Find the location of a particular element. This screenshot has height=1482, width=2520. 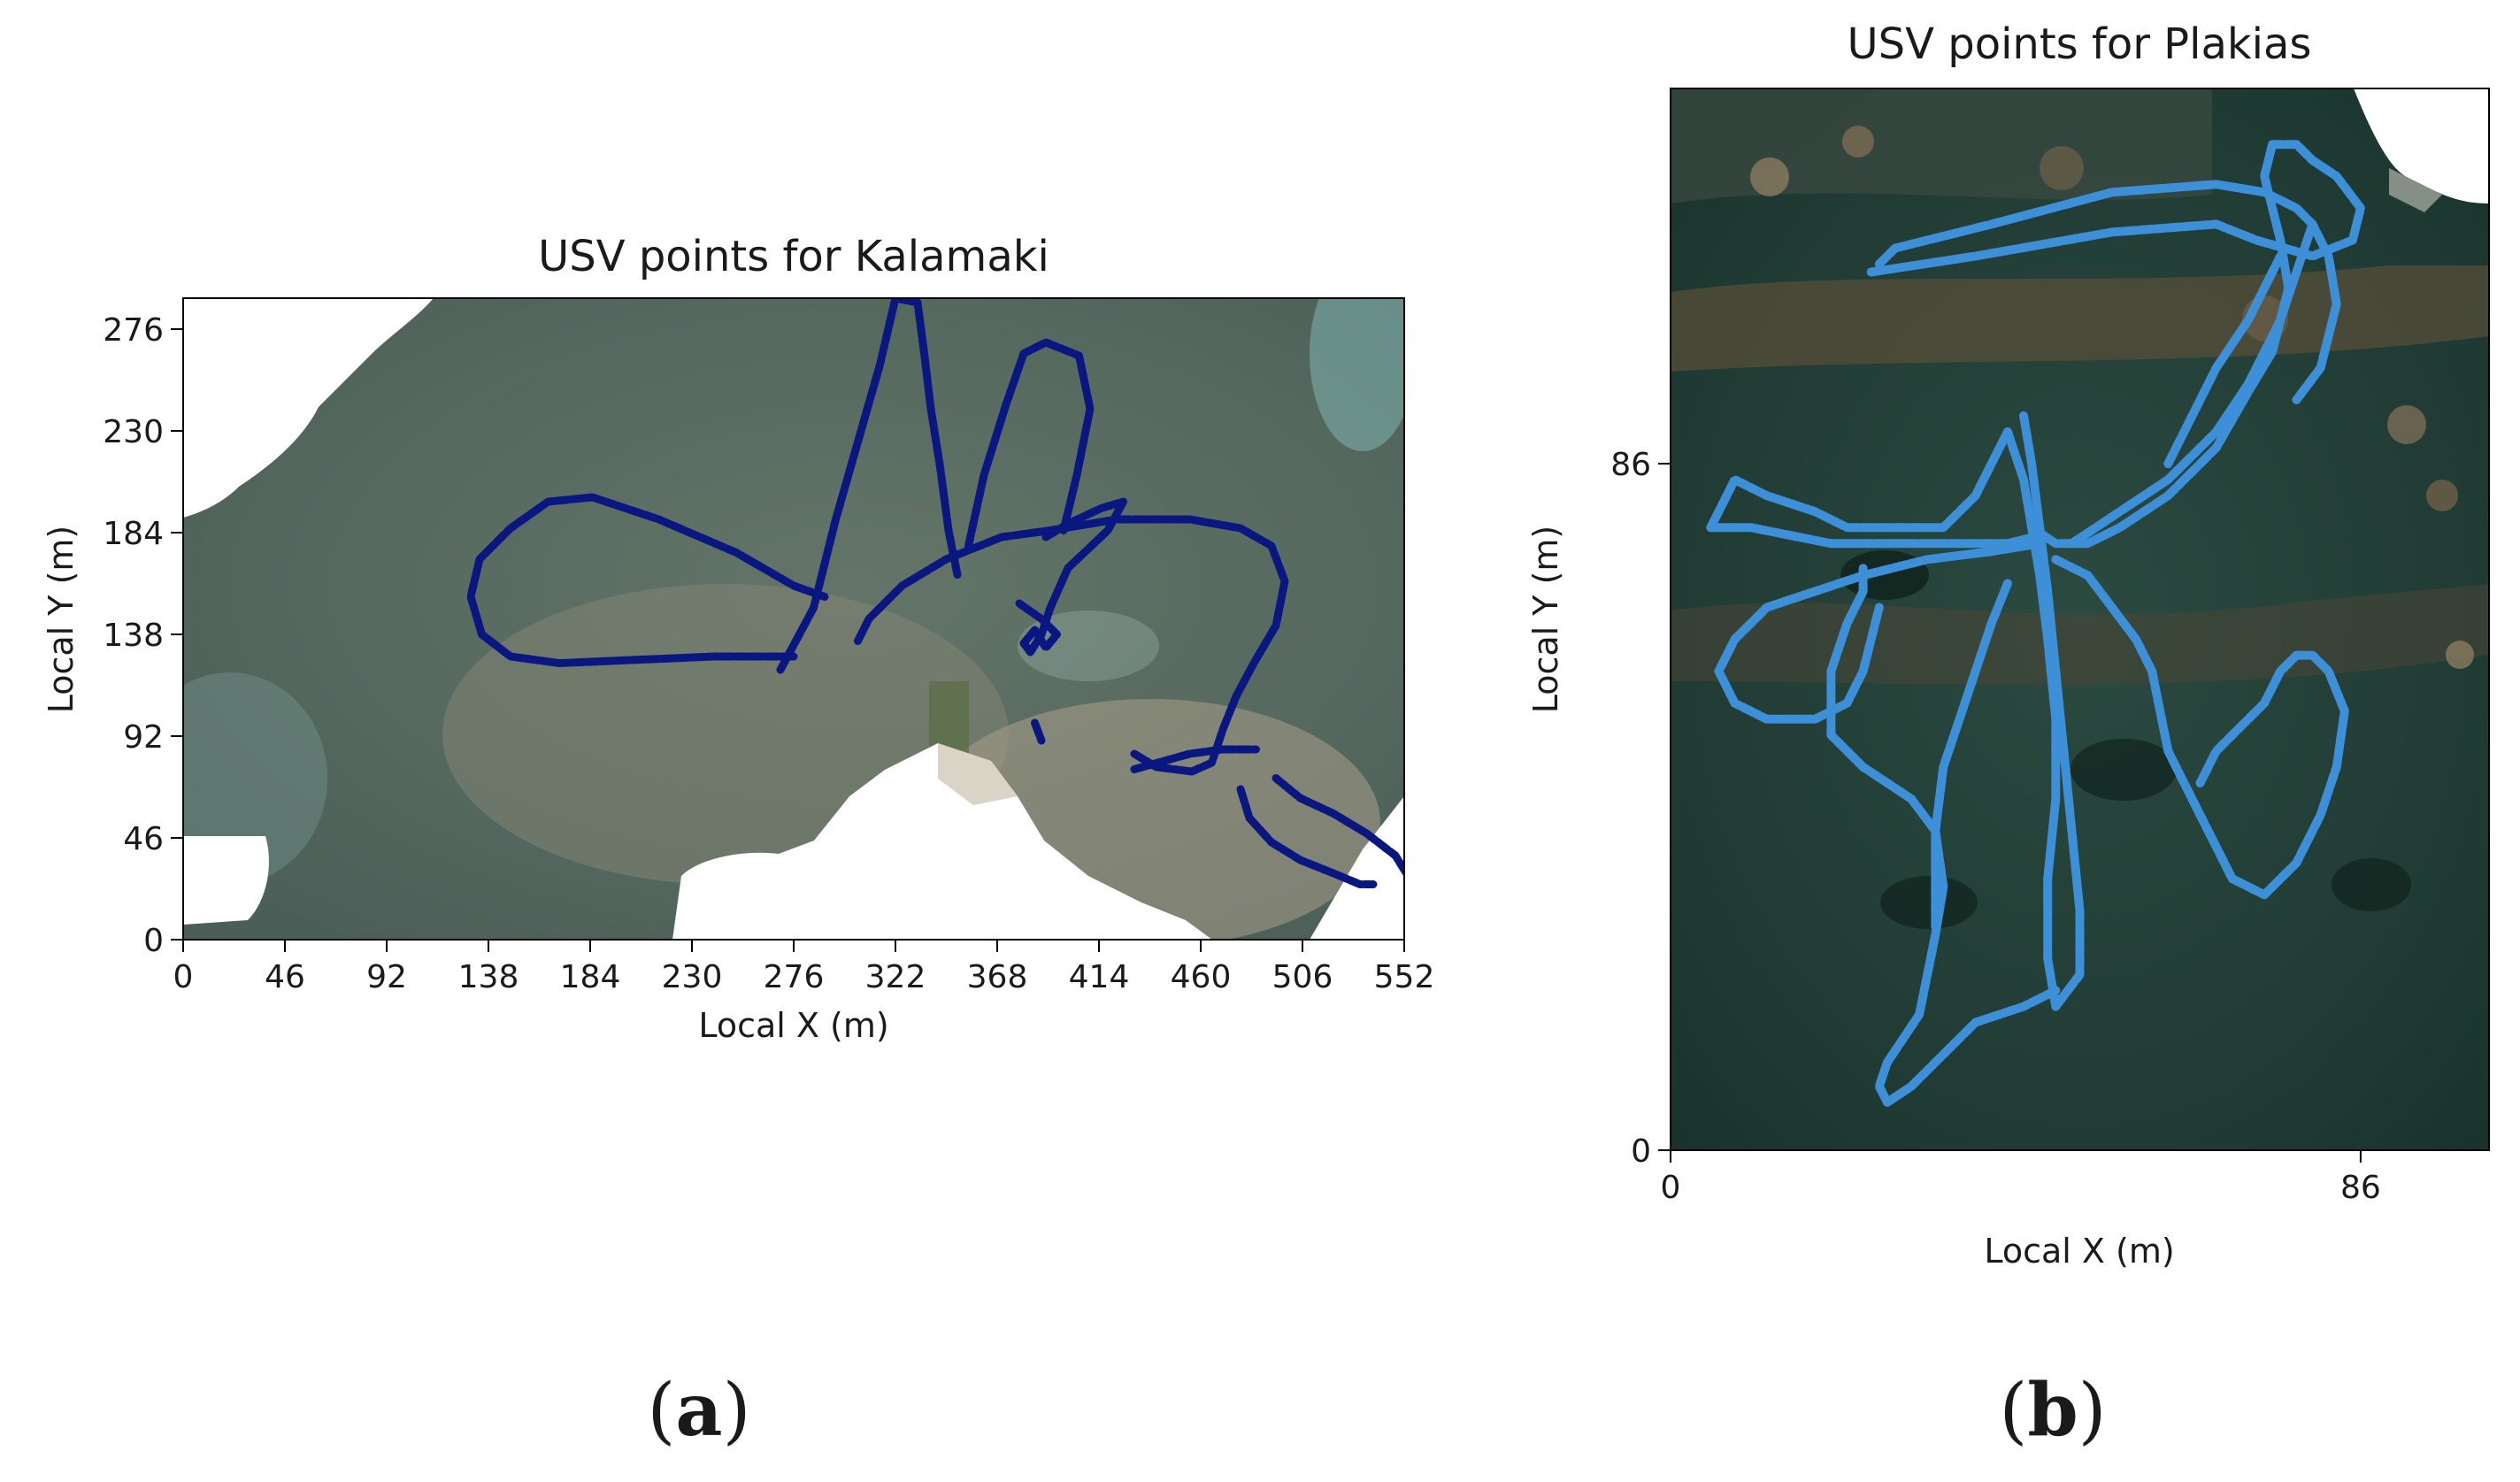

kalamaki-usv-track is located at coordinates (935, 593).